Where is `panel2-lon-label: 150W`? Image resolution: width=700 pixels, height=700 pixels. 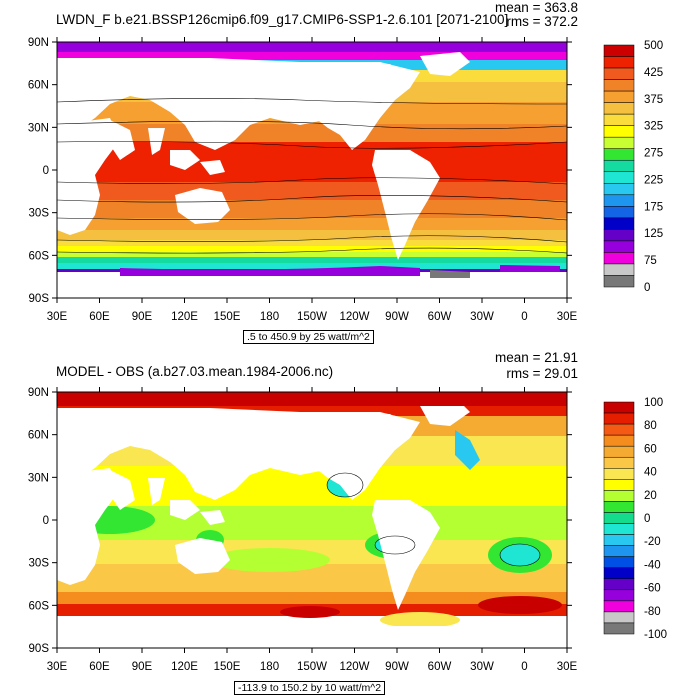 panel2-lon-label: 150W is located at coordinates (312, 667).